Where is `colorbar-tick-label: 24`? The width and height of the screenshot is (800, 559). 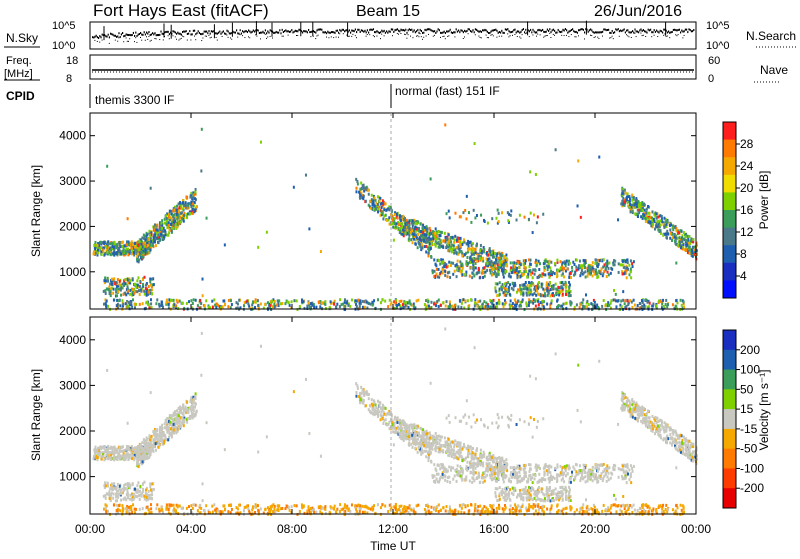 colorbar-tick-label: 24 is located at coordinates (747, 166).